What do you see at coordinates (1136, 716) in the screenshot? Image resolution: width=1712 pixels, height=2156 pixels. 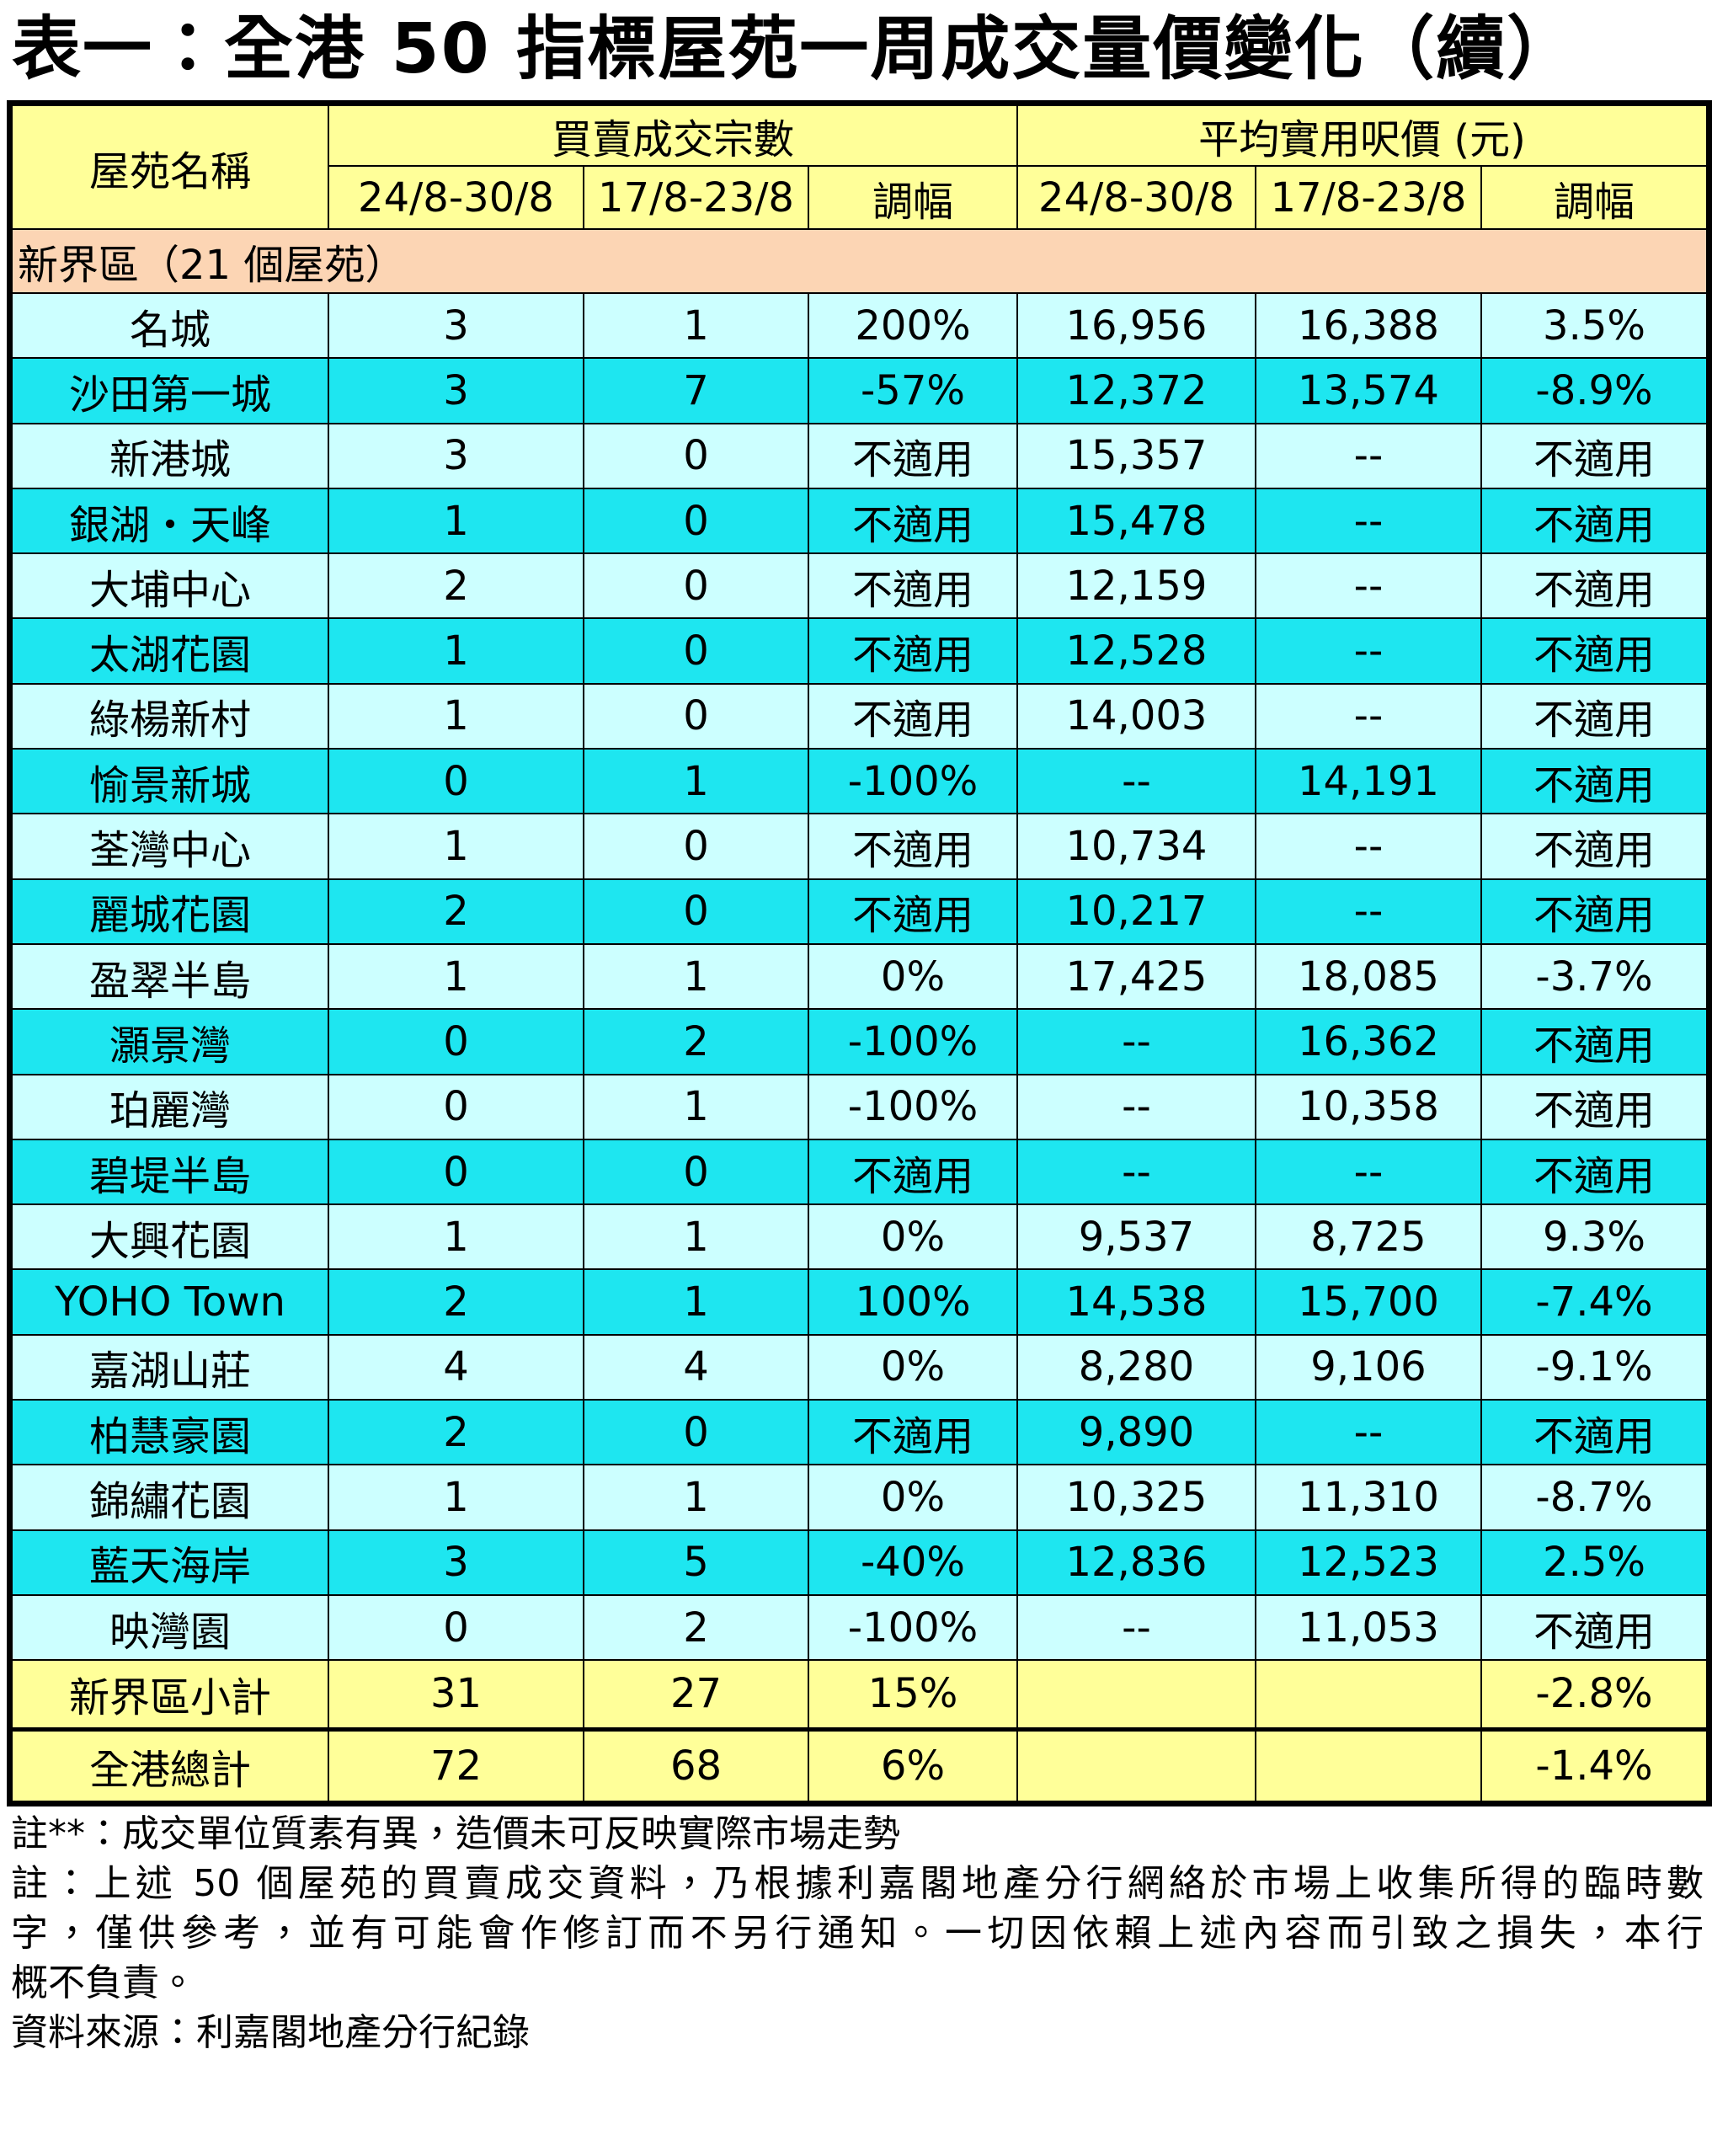 I see `cell: 14,003` at bounding box center [1136, 716].